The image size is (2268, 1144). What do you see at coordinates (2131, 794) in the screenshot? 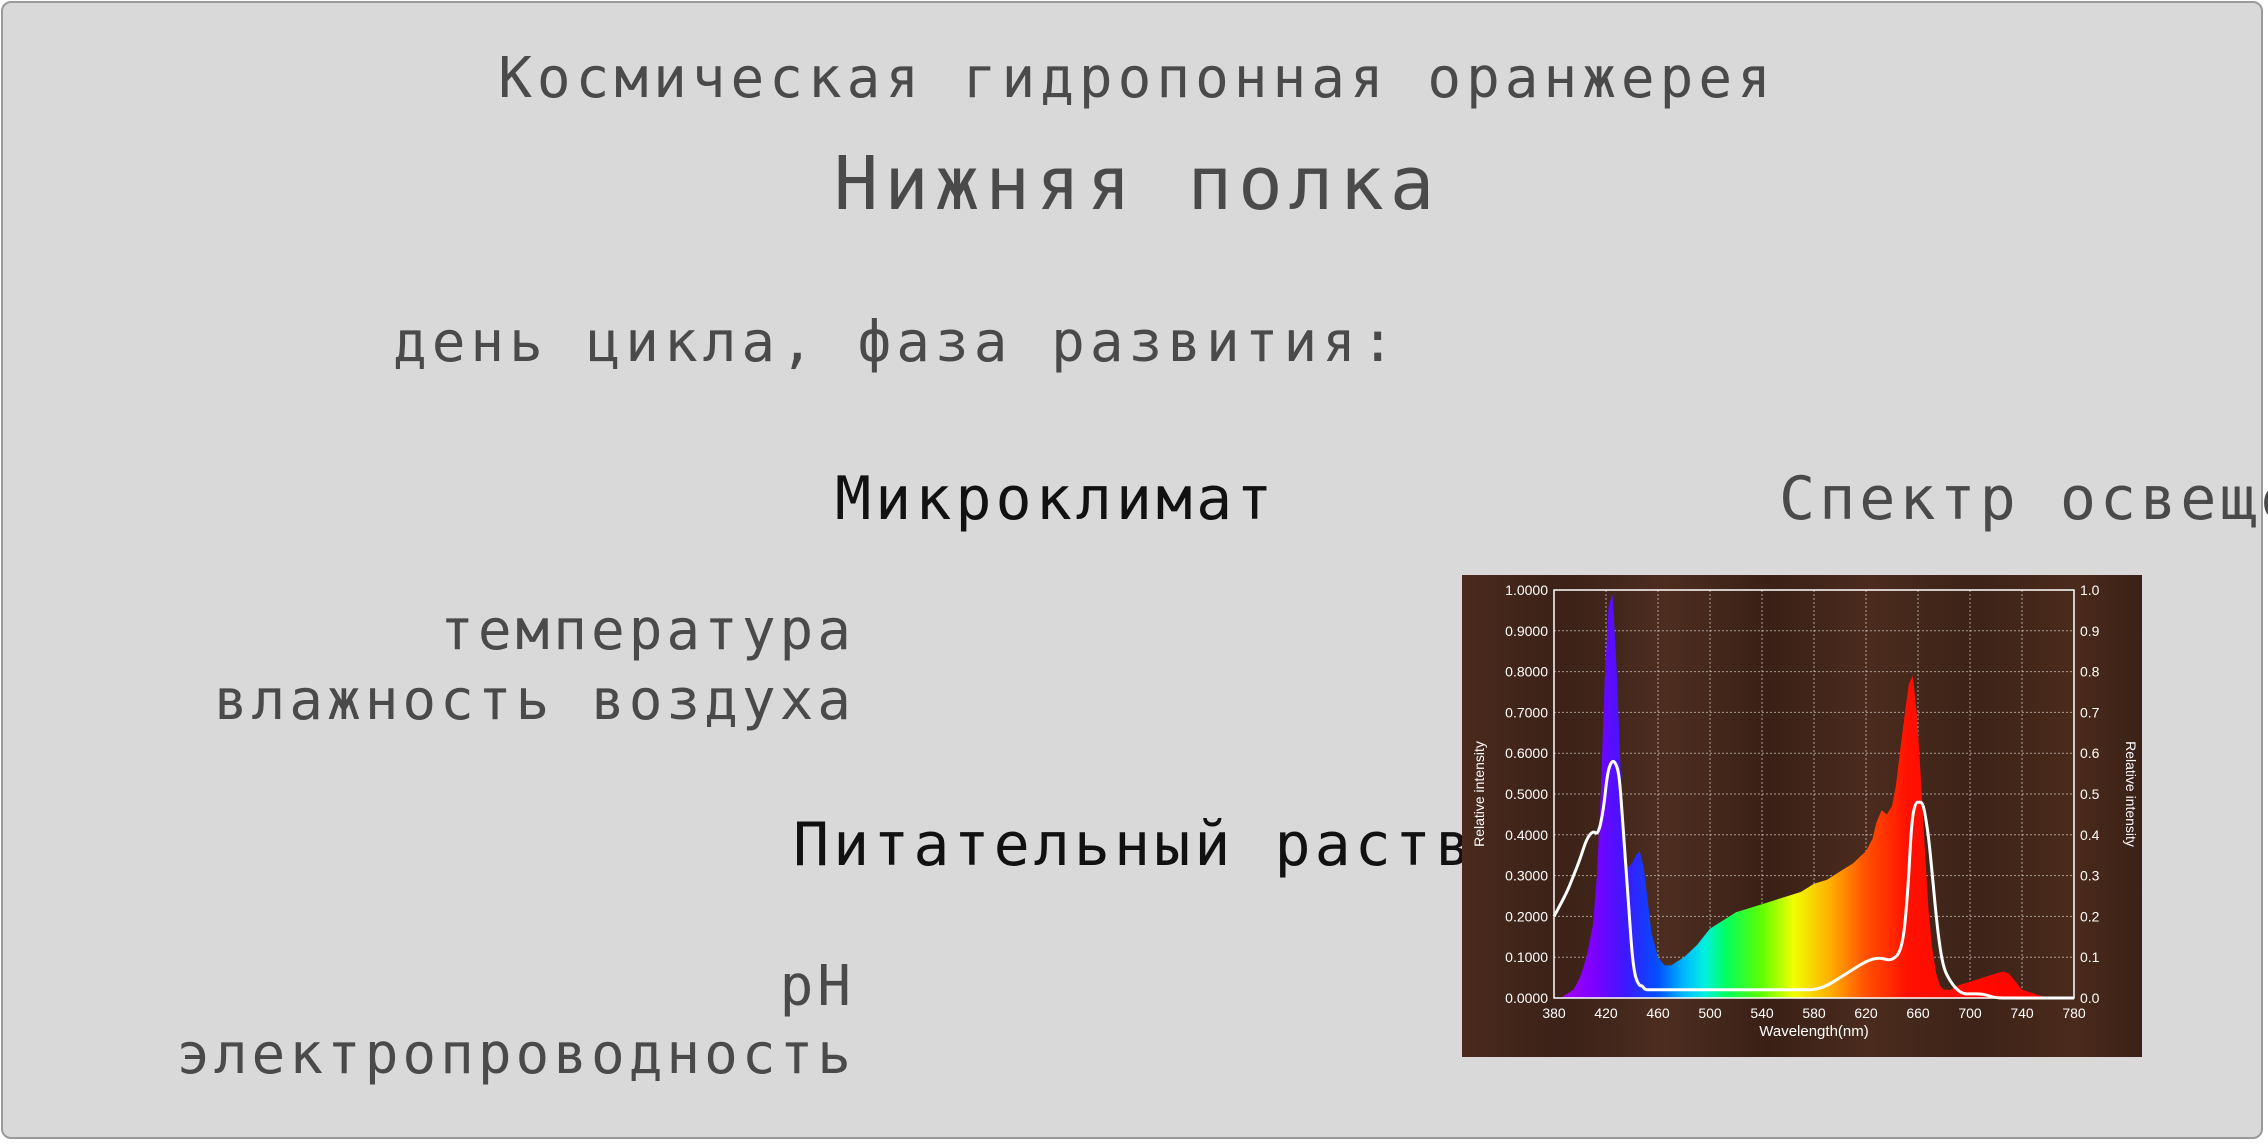
I see `y-axis-label-right: Relative intensity` at bounding box center [2131, 794].